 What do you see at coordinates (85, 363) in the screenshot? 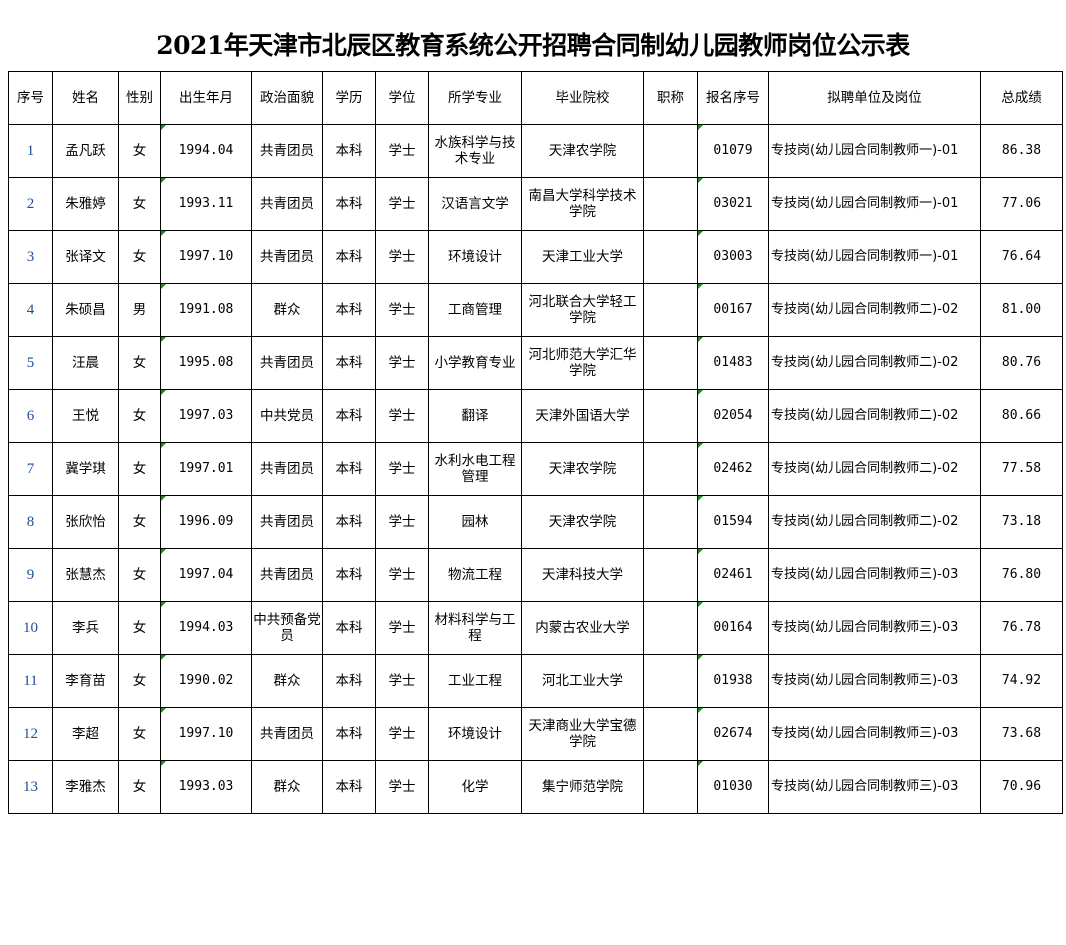
I see `cell-name: 汪晨` at bounding box center [85, 363].